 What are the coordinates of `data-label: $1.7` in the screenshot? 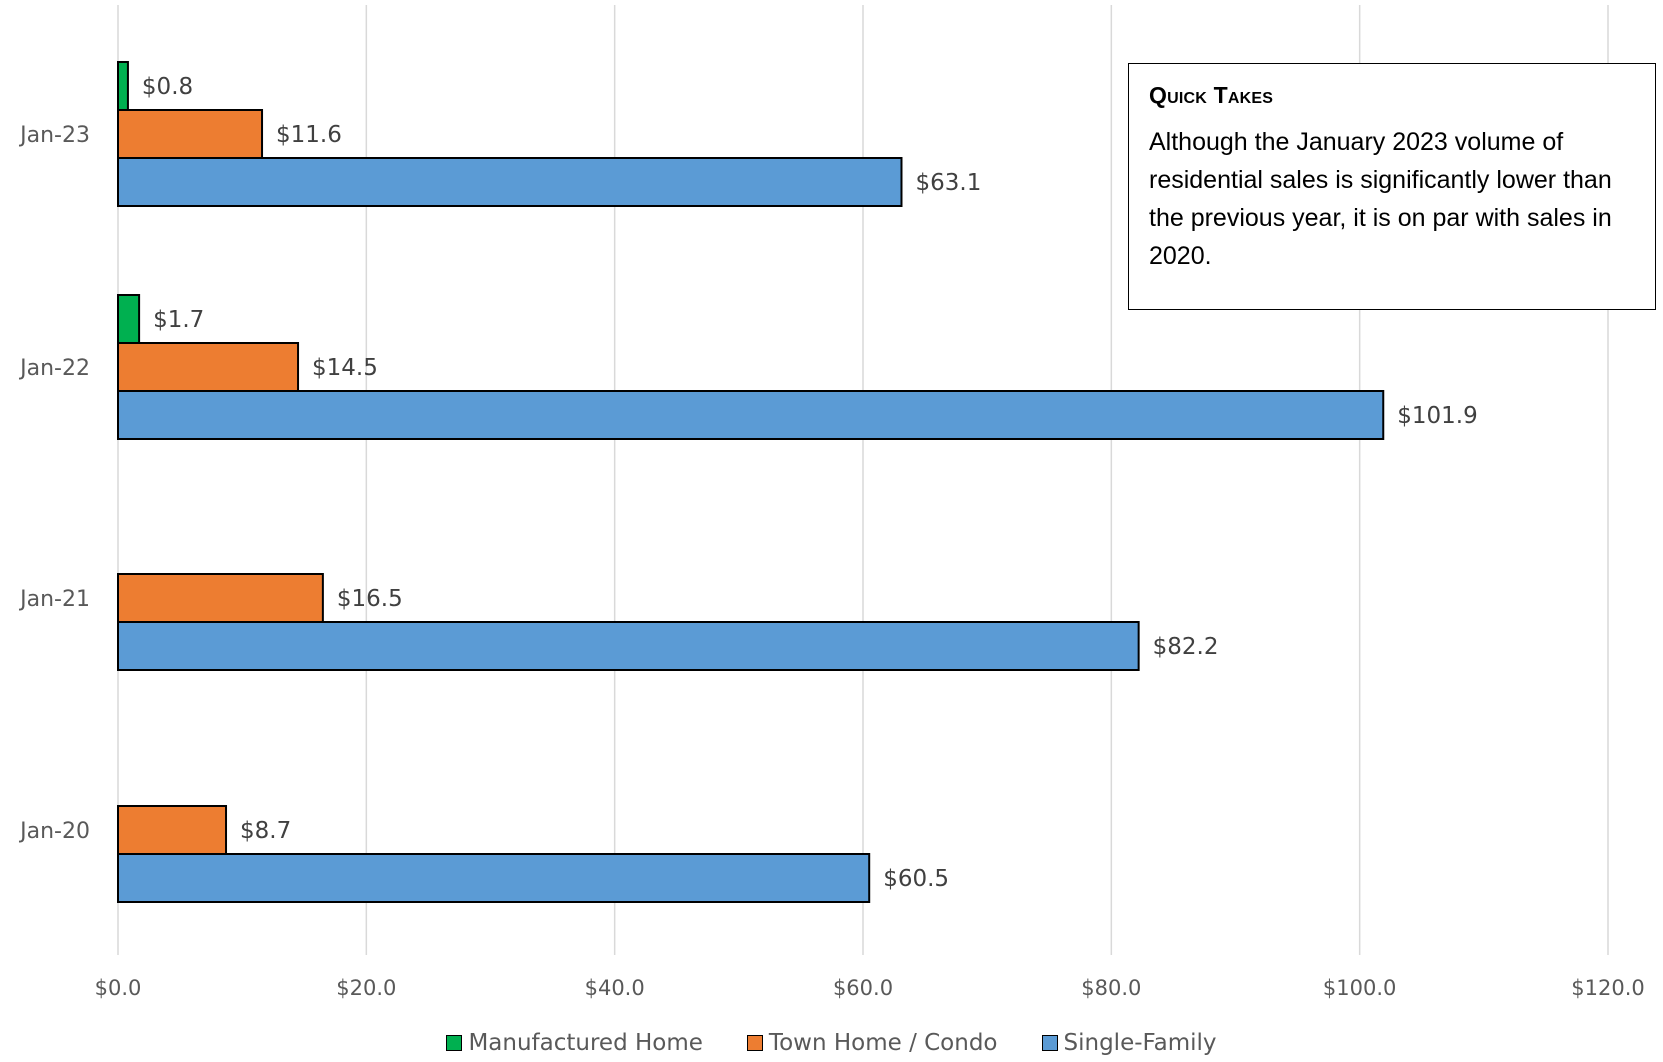 It's located at (178, 320).